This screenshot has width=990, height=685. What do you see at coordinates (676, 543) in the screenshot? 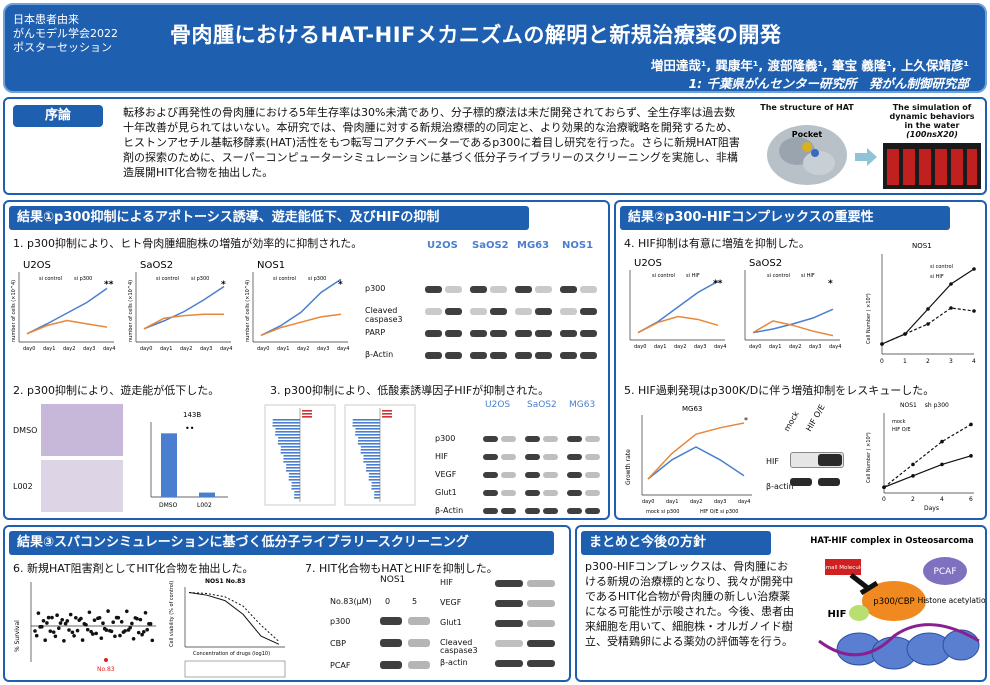
I see `summary-heading: まとめと今後の方針` at bounding box center [676, 543].